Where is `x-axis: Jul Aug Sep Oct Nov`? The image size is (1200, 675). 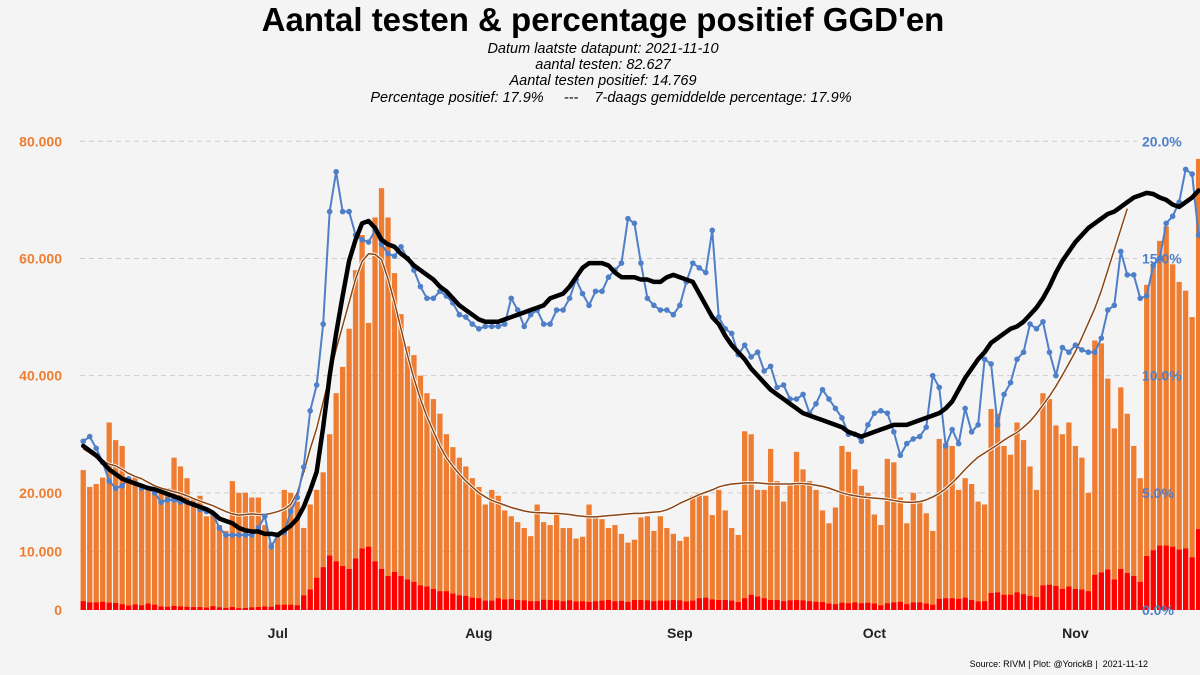
x-axis: Jul Aug Sep Oct Nov is located at coordinates (678, 633).